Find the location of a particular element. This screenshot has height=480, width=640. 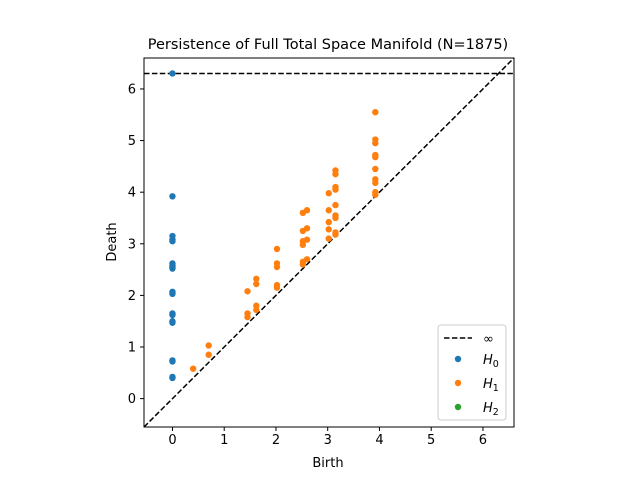

legend-box is located at coordinates (472, 372).